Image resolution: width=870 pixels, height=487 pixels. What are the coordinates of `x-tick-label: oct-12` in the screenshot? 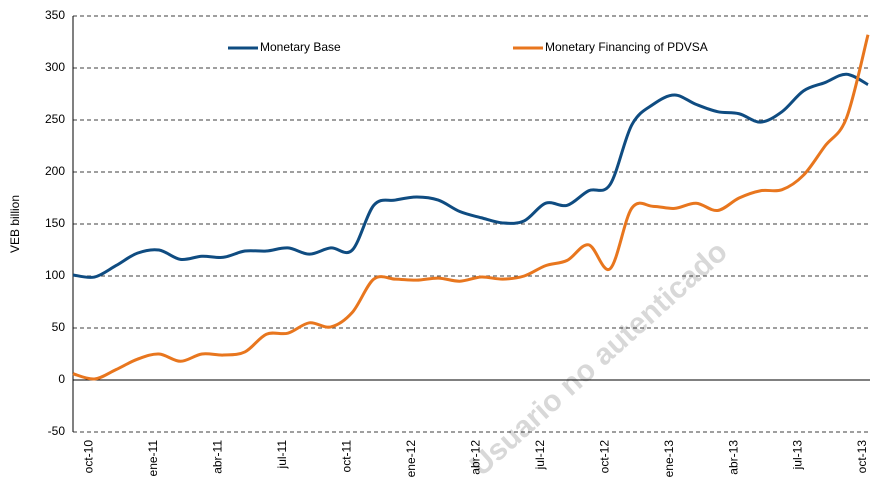 It's located at (604, 457).